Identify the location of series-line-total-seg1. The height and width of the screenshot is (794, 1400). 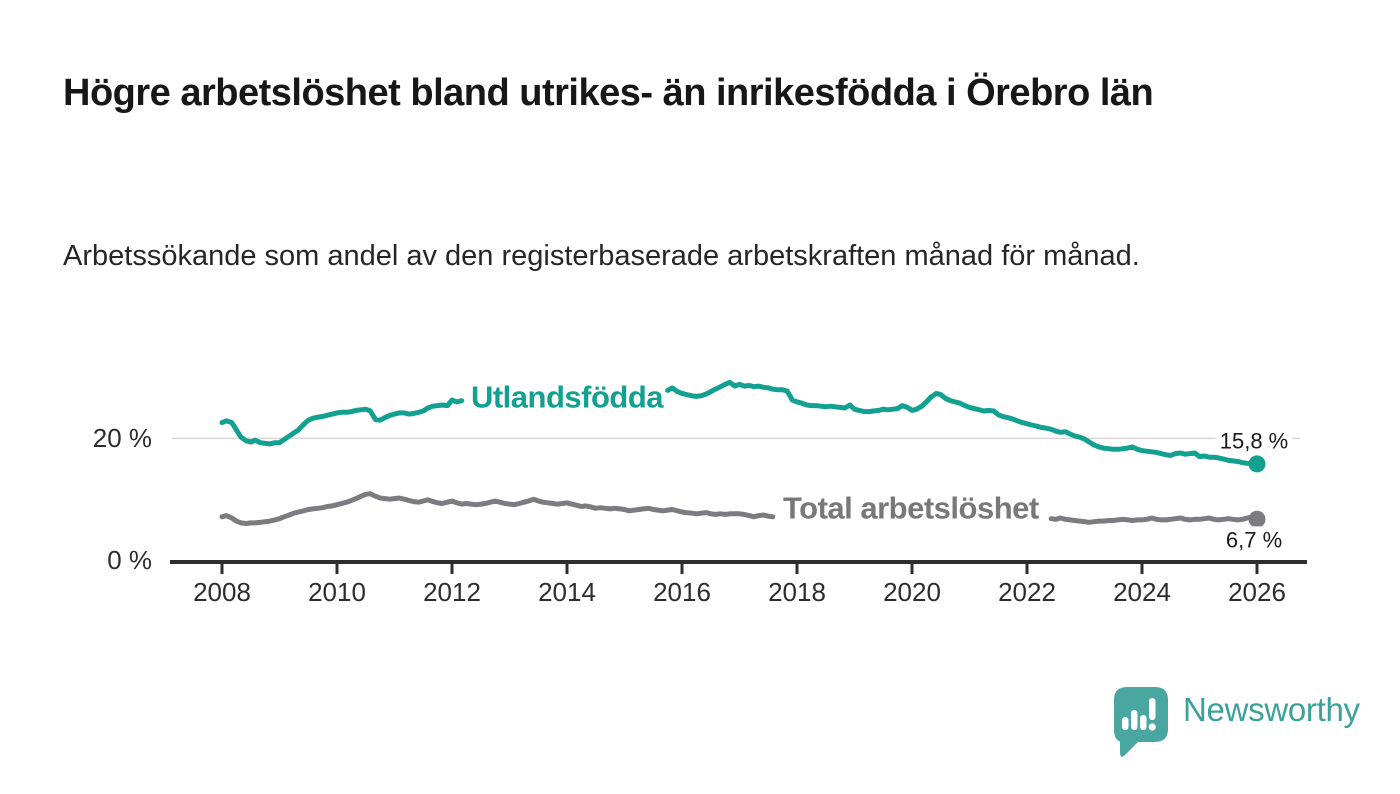
(1154, 519).